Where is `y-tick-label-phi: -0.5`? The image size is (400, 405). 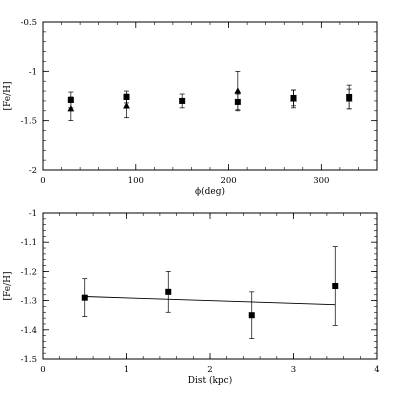
y-tick-label-phi: -0.5 is located at coordinates (29, 23).